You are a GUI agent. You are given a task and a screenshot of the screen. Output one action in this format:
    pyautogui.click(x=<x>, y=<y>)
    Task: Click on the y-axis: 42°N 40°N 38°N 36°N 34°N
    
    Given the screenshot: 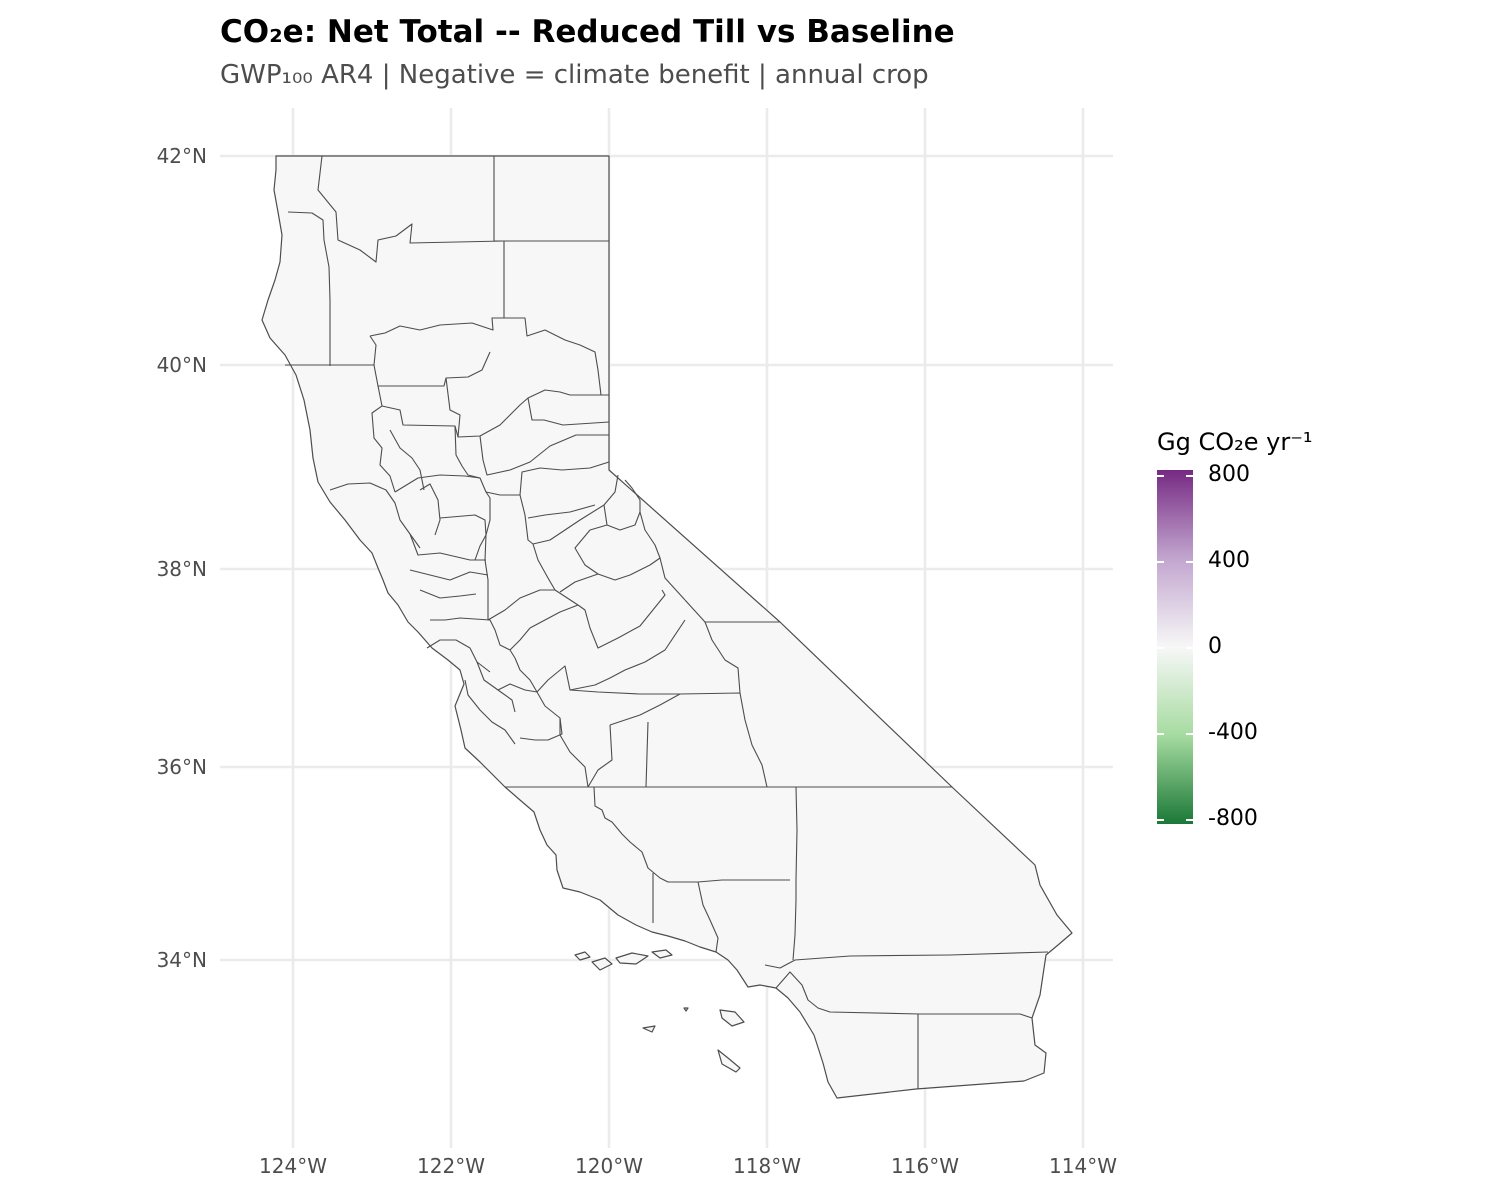 What is the action you would take?
    pyautogui.click(x=182, y=558)
    